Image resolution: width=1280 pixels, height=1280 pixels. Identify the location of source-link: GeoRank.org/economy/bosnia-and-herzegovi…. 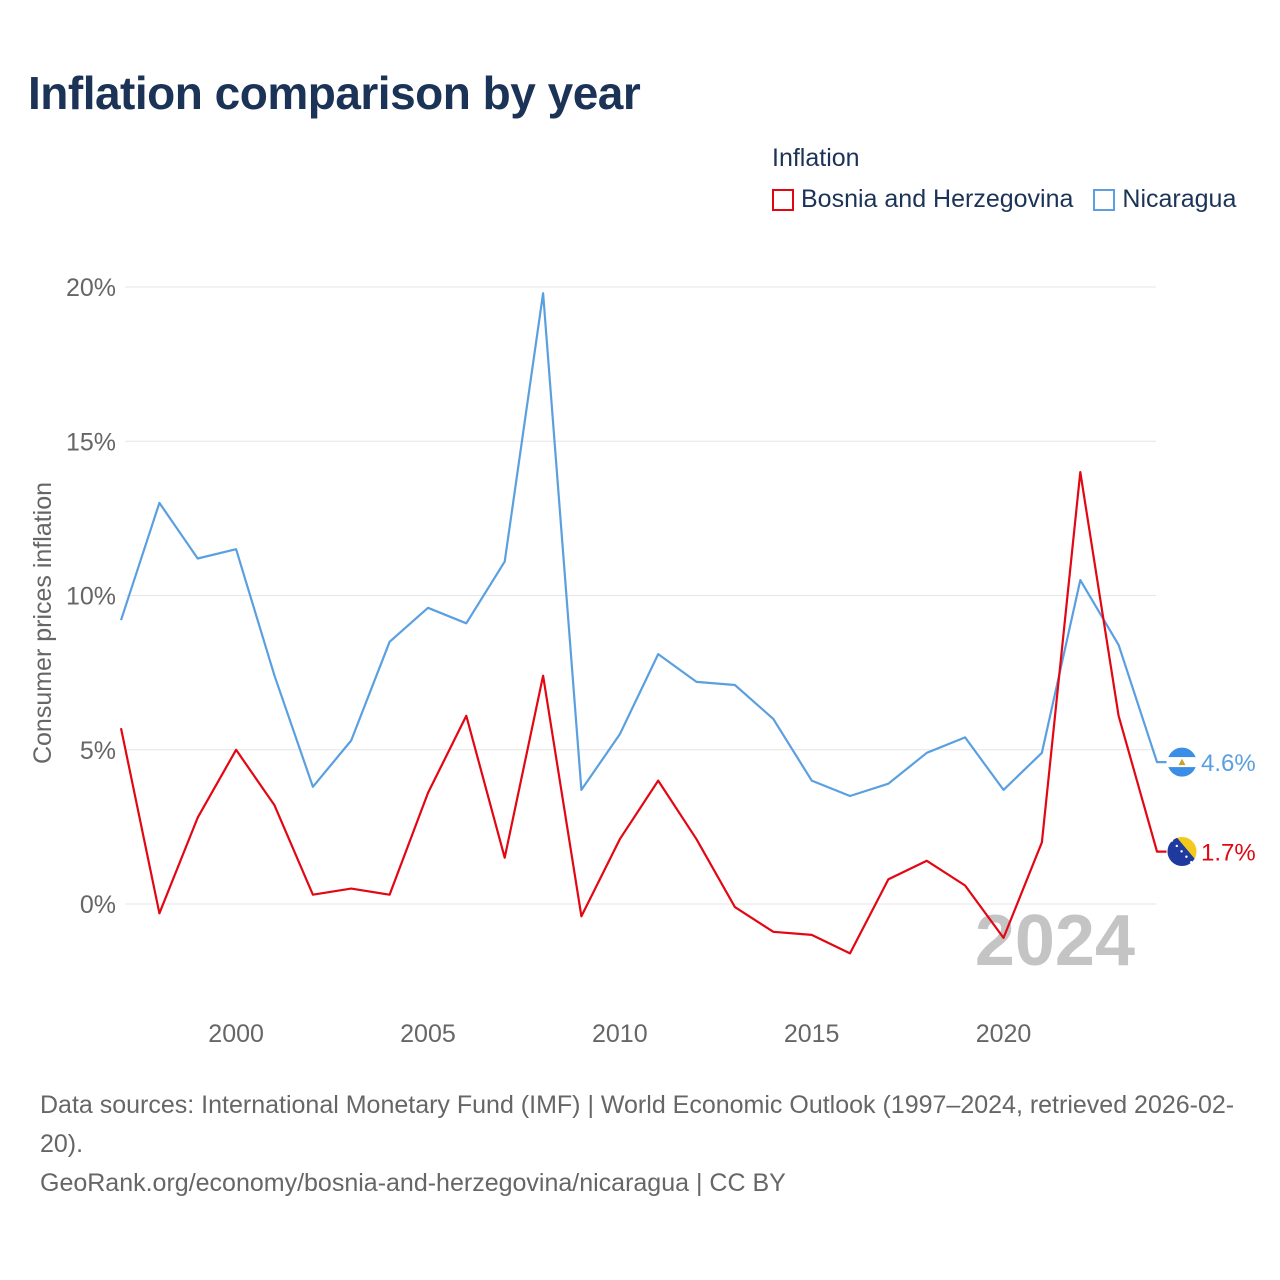
(413, 1183).